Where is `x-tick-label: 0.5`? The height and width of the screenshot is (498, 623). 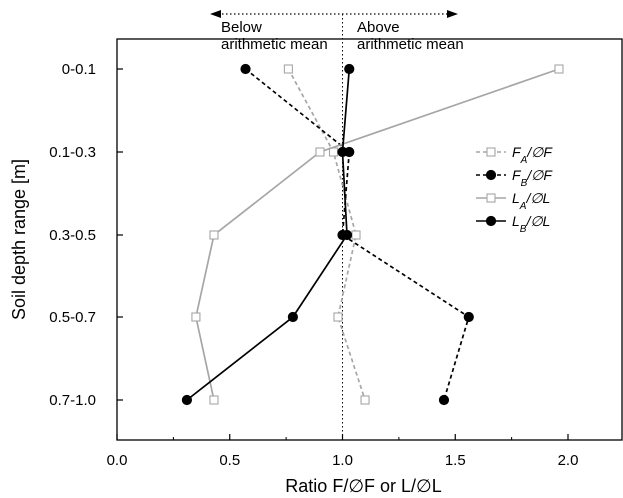 x-tick-label: 0.5 is located at coordinates (229, 460).